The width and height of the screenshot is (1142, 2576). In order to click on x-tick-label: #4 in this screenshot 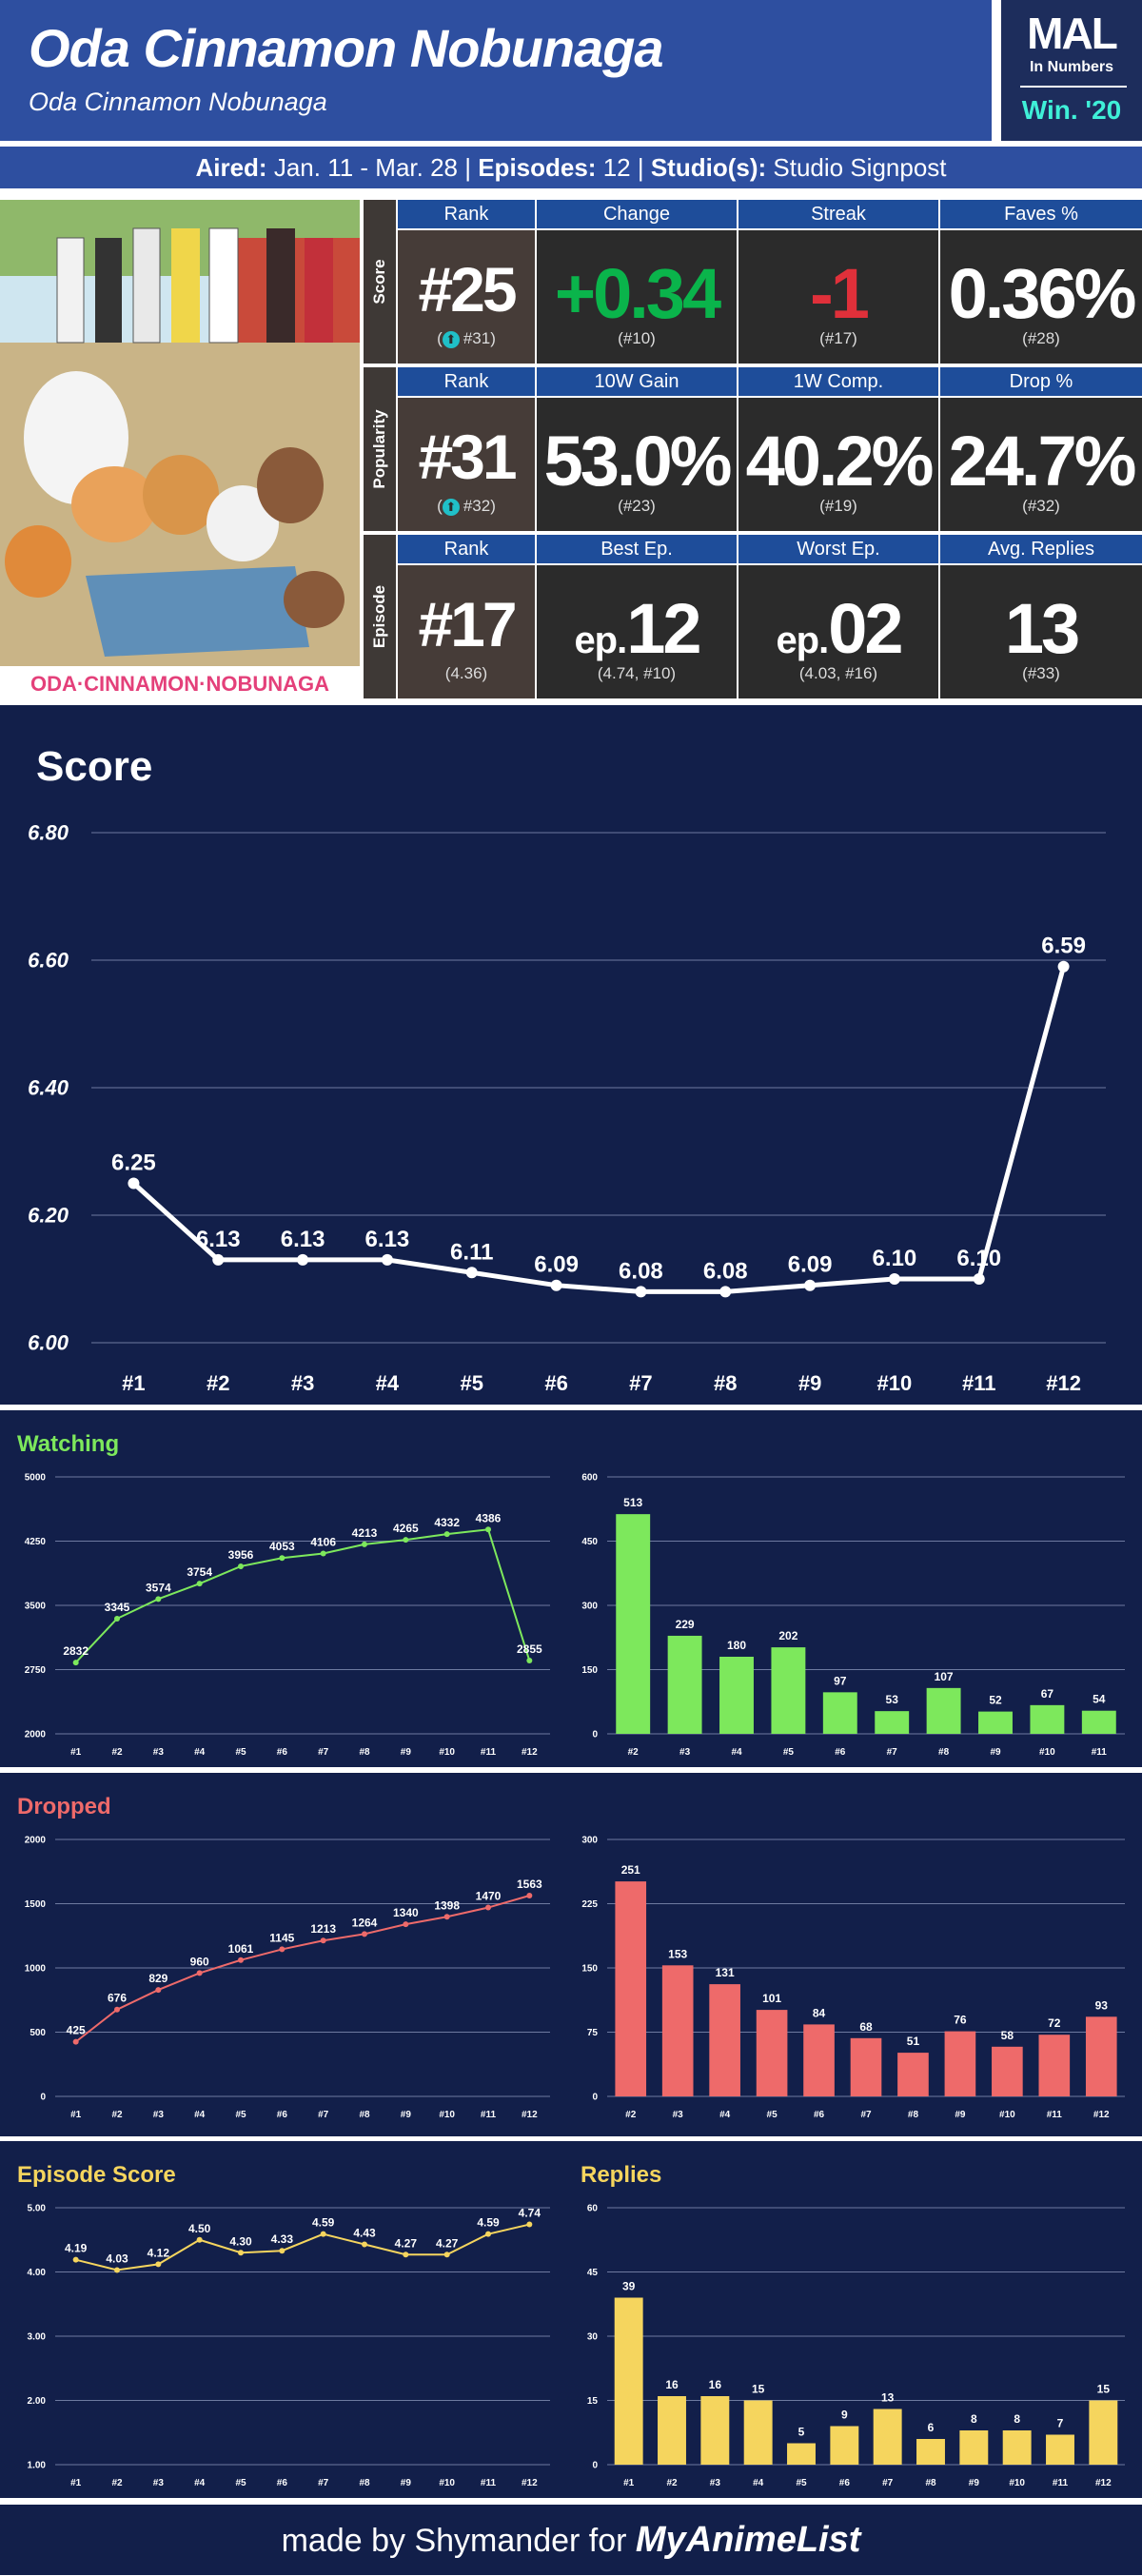, I will do `click(725, 2115)`.